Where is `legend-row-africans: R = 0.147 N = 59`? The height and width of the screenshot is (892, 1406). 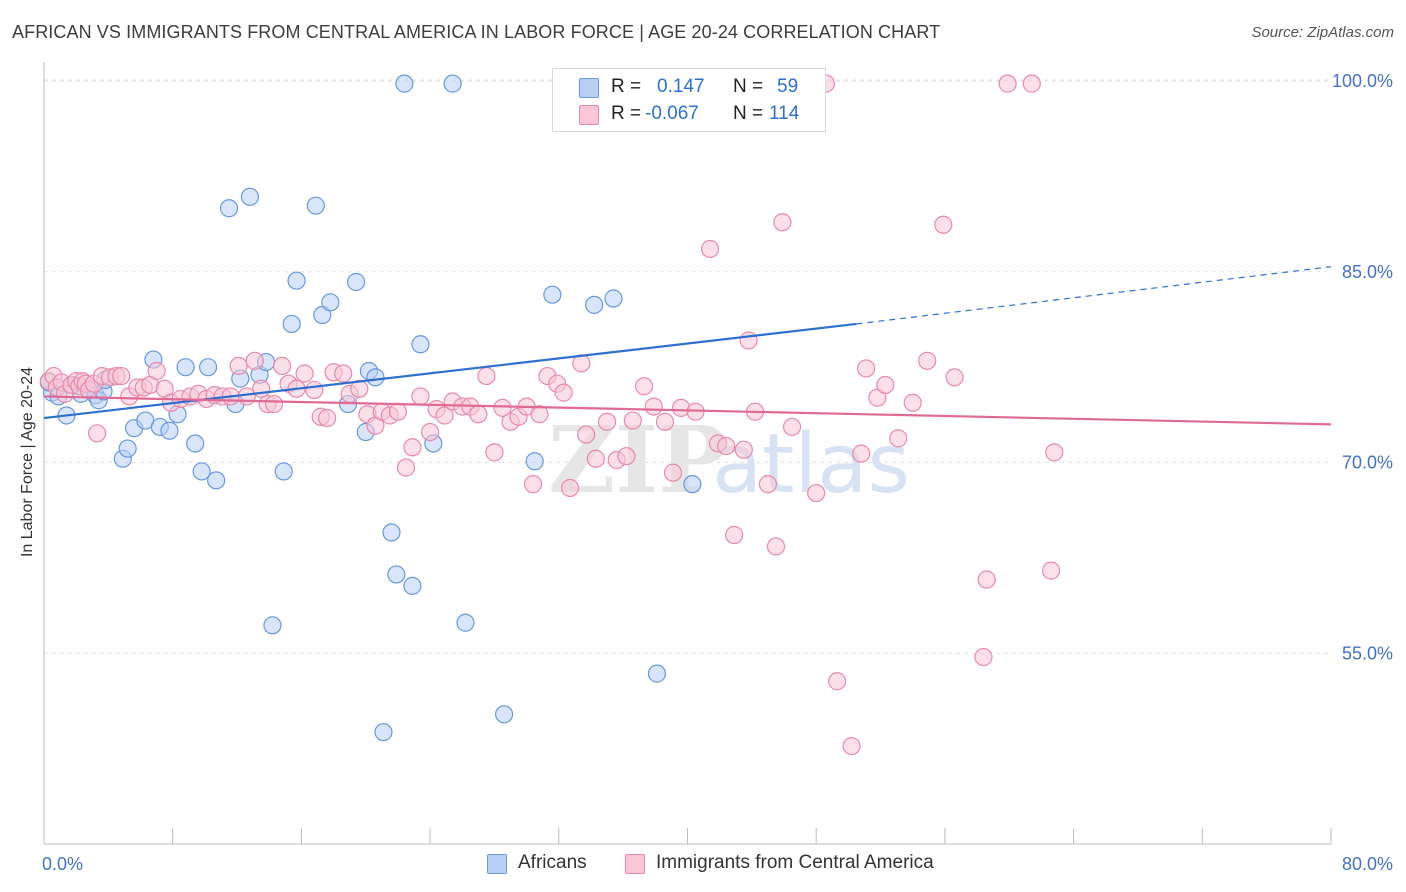
legend-row-africans: R = 0.147 N = 59 is located at coordinates (689, 88).